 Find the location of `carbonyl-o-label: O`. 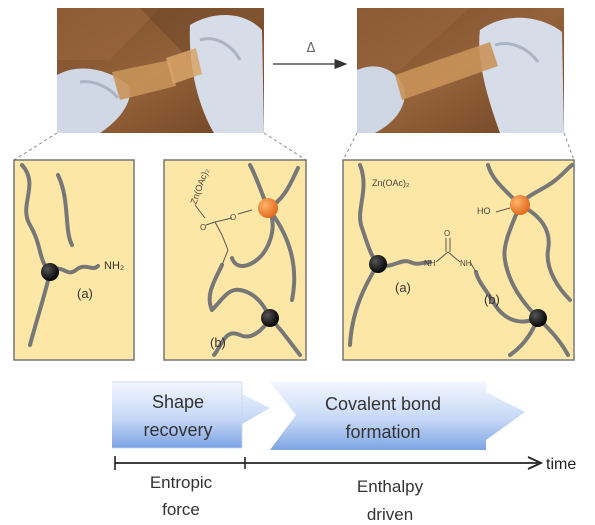

carbonyl-o-label: O is located at coordinates (447, 233).